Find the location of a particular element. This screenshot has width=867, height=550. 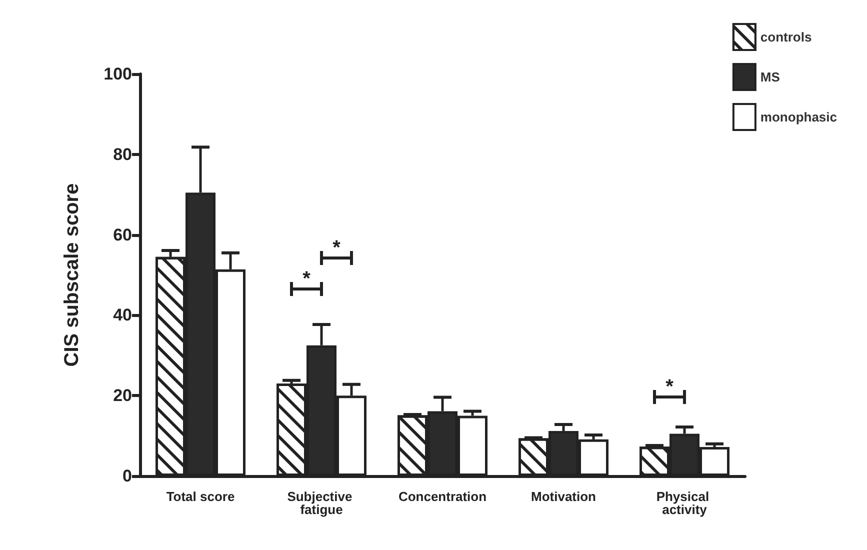

y-tick-label: 80 is located at coordinates (122, 154).